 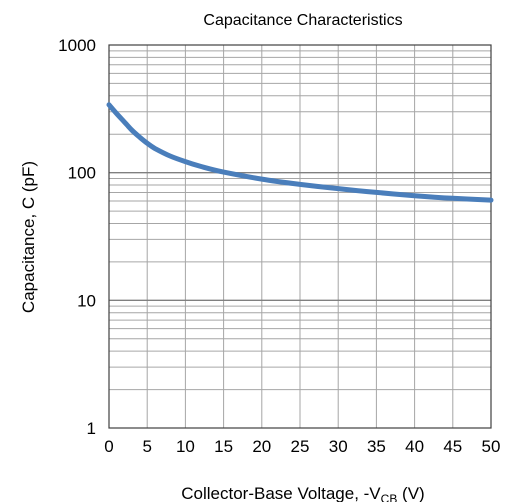 What do you see at coordinates (261, 446) in the screenshot?
I see `x-tick-label: 20` at bounding box center [261, 446].